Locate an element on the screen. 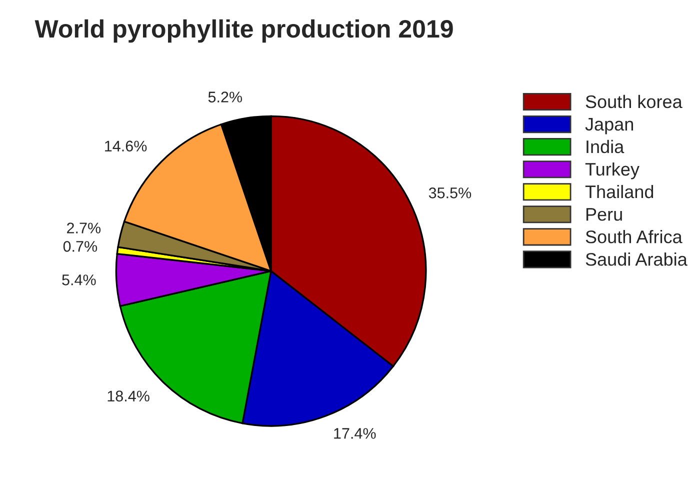 The image size is (695, 484). legend-label: Saudi Arabia is located at coordinates (637, 259).